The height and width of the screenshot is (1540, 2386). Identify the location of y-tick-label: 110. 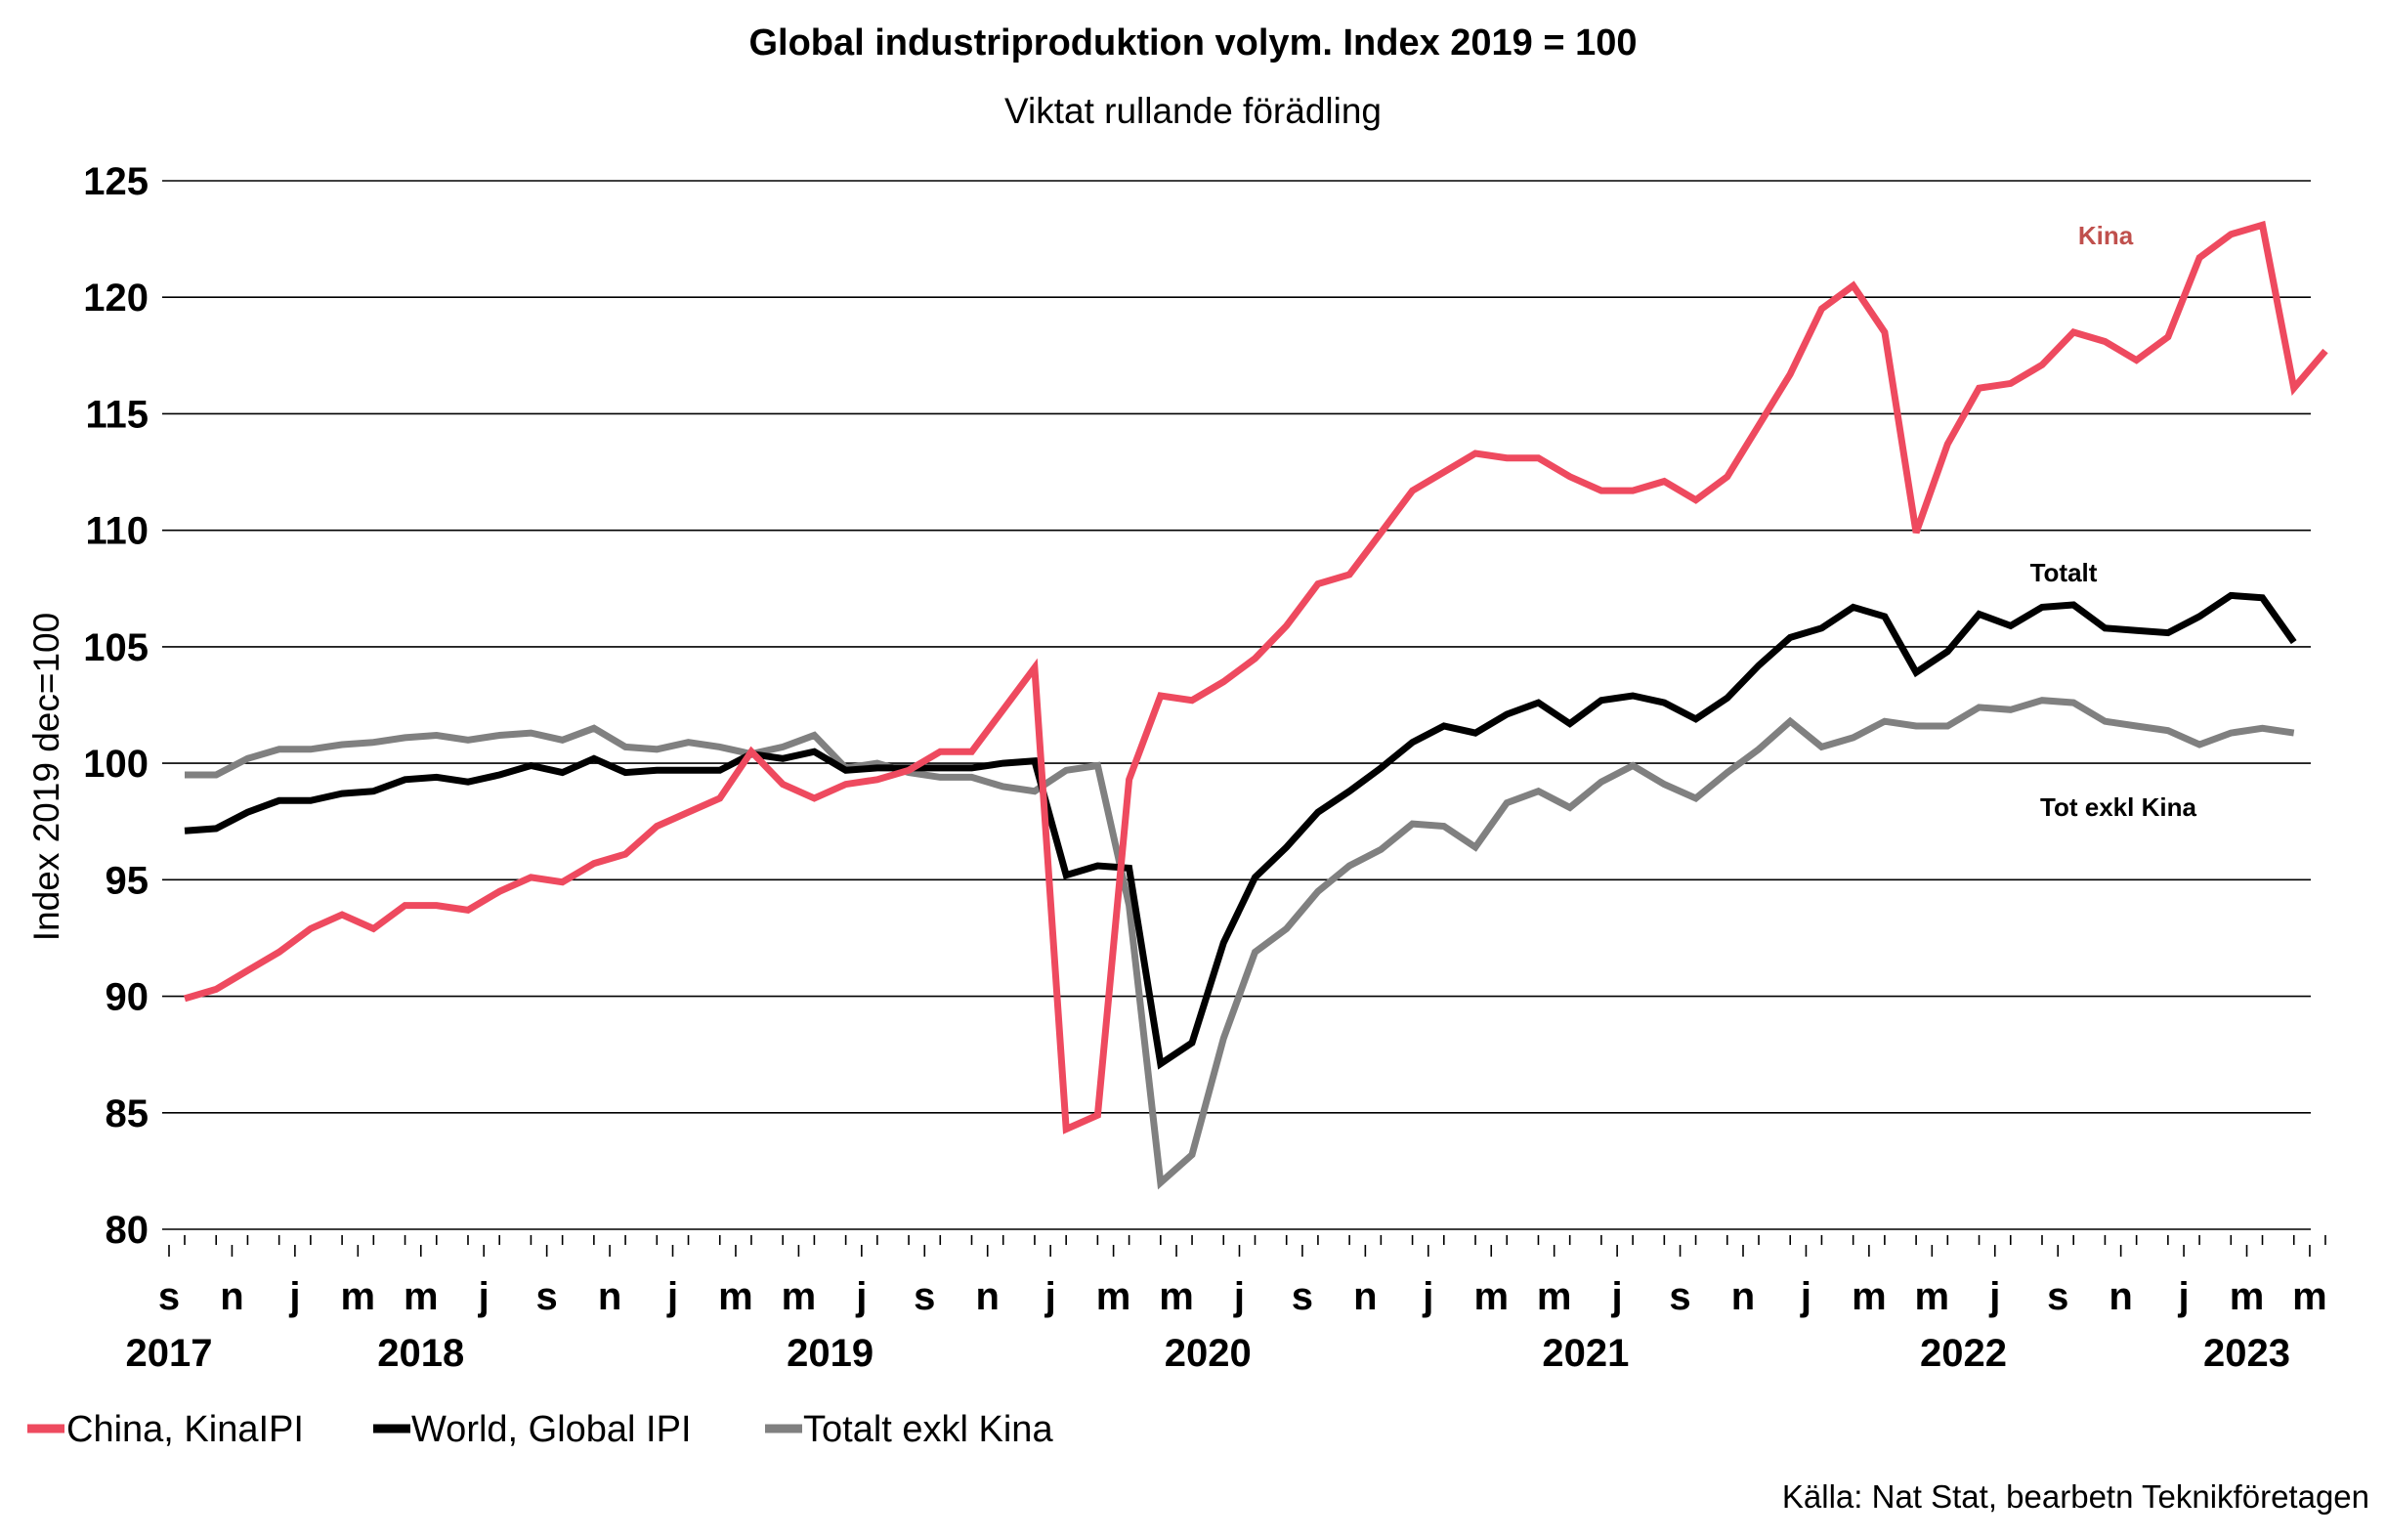
(117, 531).